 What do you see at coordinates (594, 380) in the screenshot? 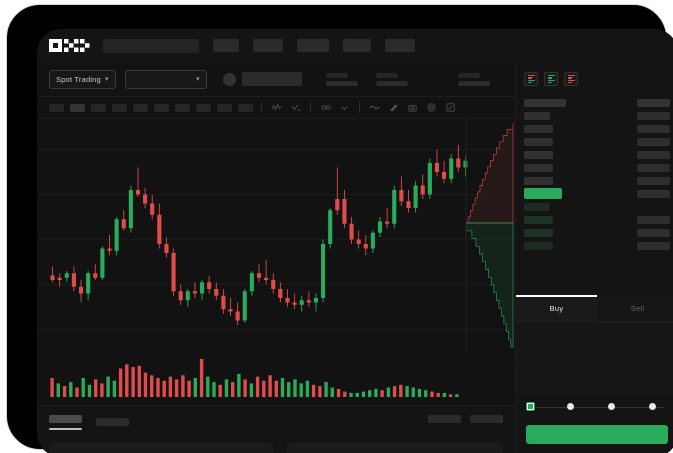
I see `total-field` at bounding box center [594, 380].